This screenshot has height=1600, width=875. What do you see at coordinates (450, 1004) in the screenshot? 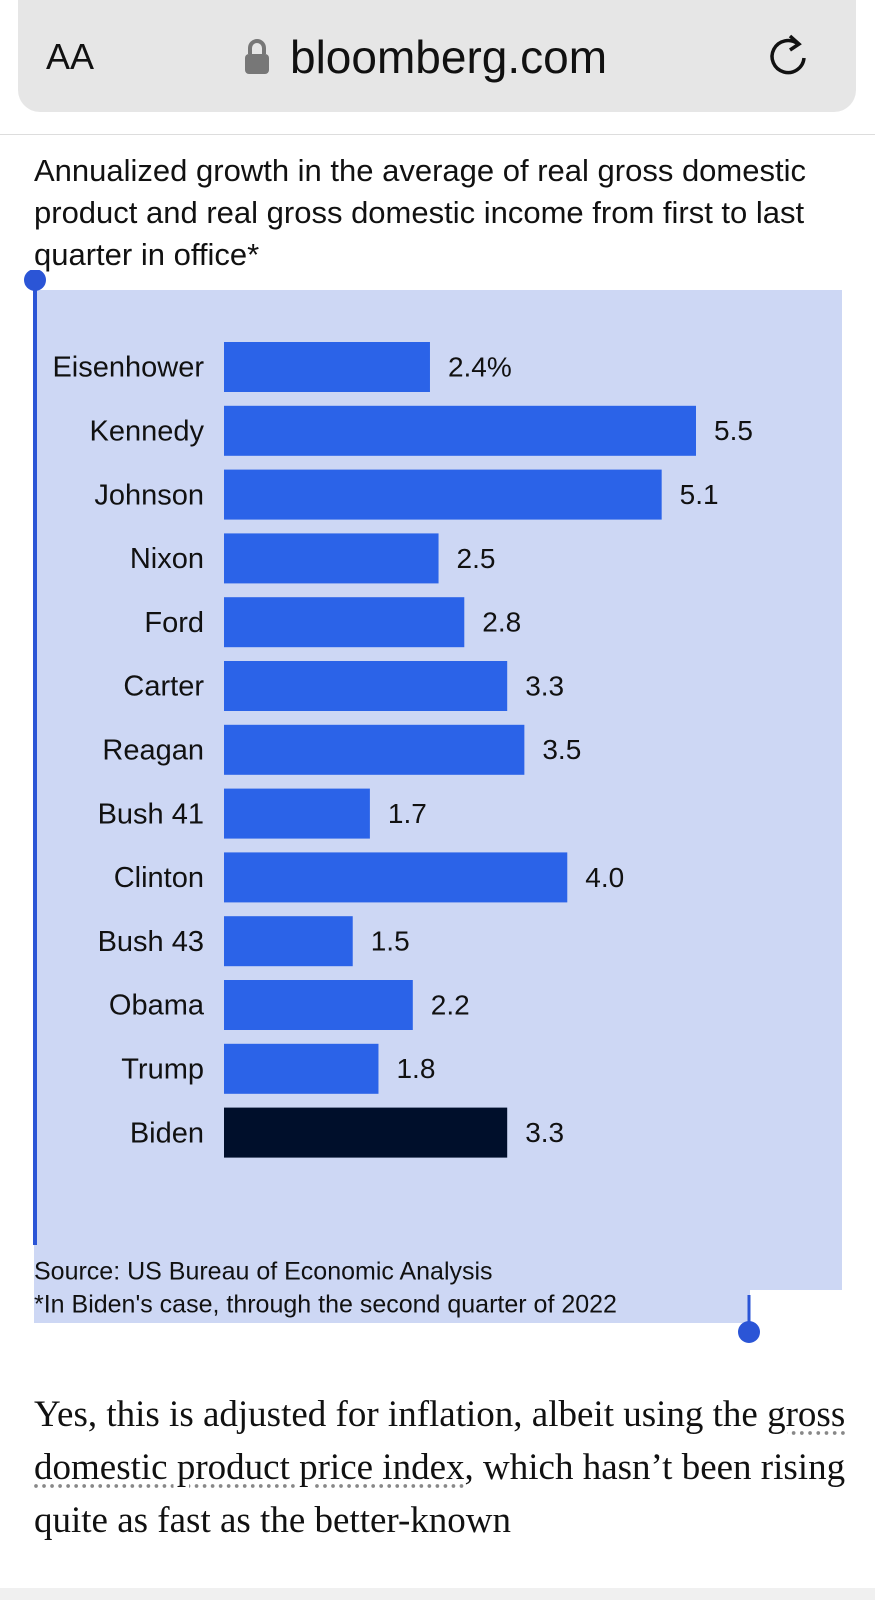
I see `value-label: 2.2` at bounding box center [450, 1004].